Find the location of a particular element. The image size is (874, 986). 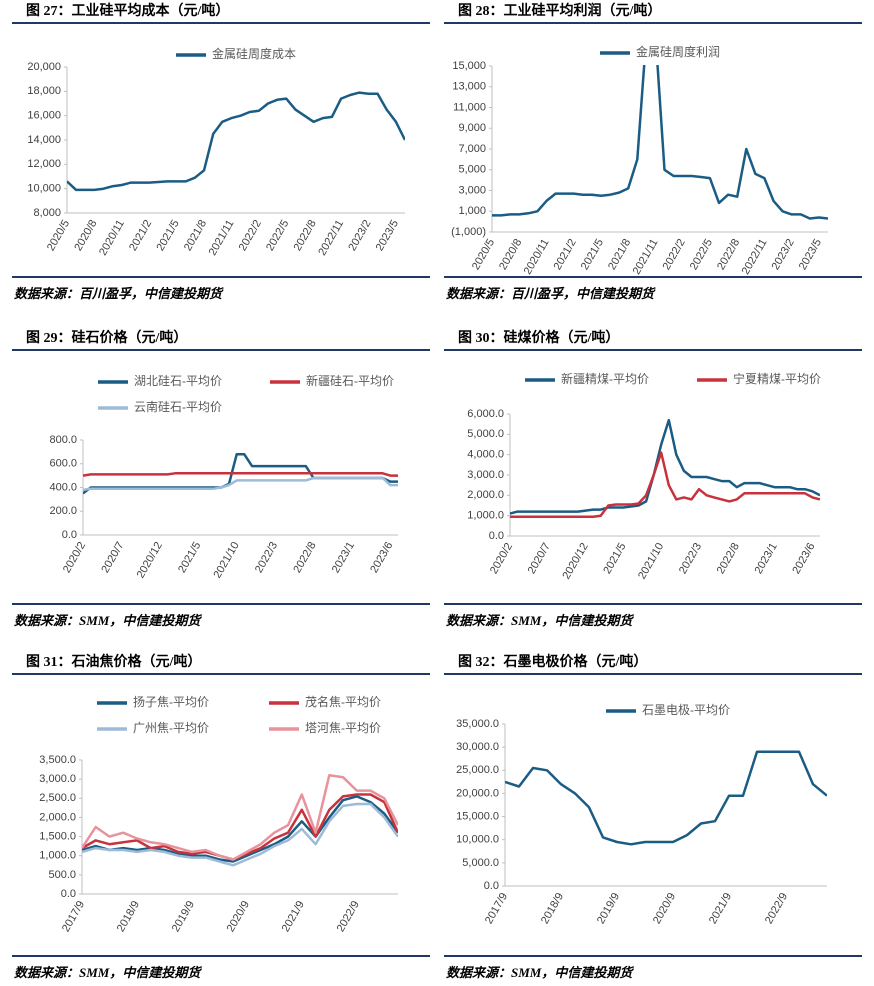

y-tick-label: 14,000 is located at coordinates (44, 140).